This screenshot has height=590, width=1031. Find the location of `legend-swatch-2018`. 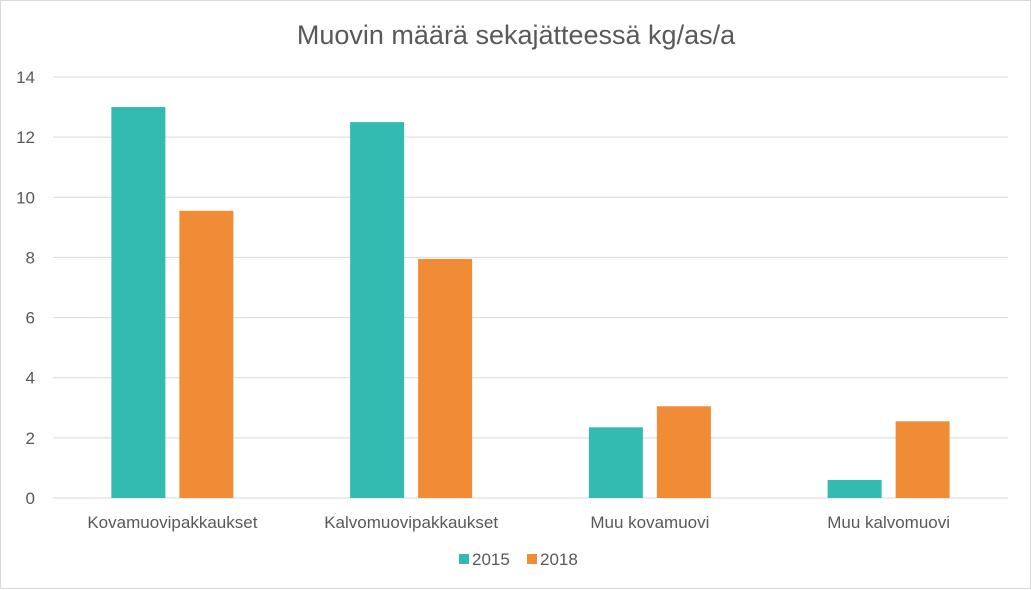

legend-swatch-2018 is located at coordinates (532, 559).